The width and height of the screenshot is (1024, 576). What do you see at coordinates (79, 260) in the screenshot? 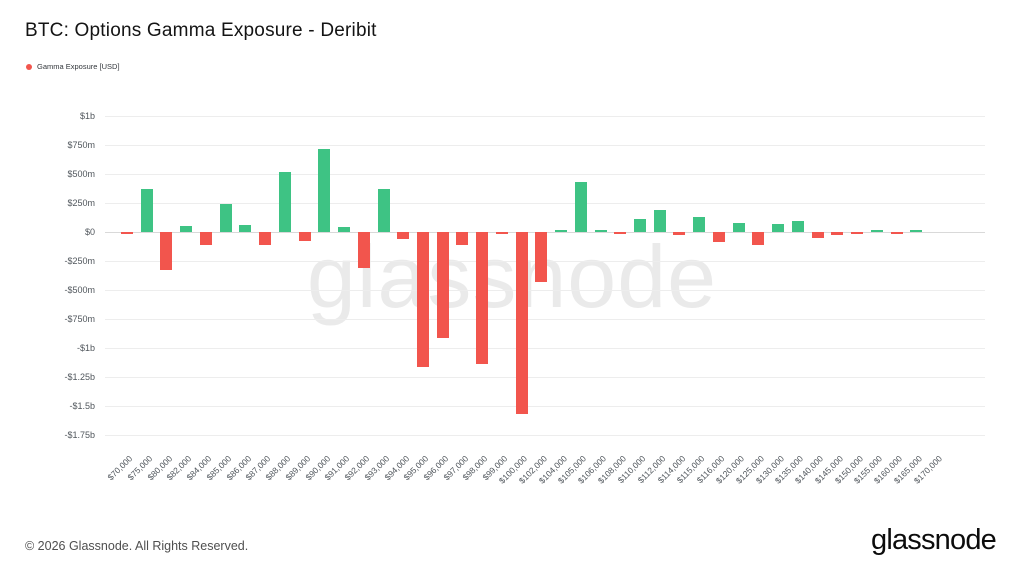
I see `y-axis-tick-label: -$250m` at bounding box center [79, 260].